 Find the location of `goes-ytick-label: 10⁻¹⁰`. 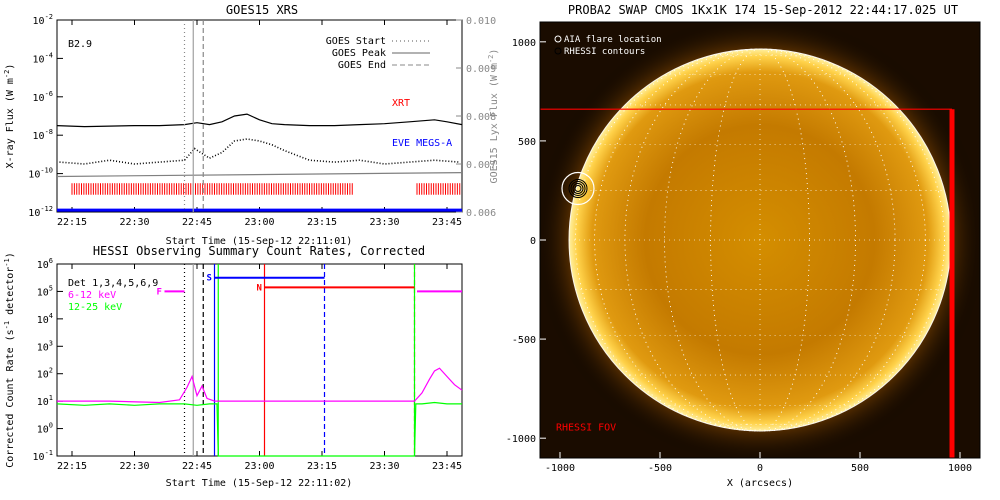

goes-ytick-label: 10⁻¹⁰ is located at coordinates (40, 174).